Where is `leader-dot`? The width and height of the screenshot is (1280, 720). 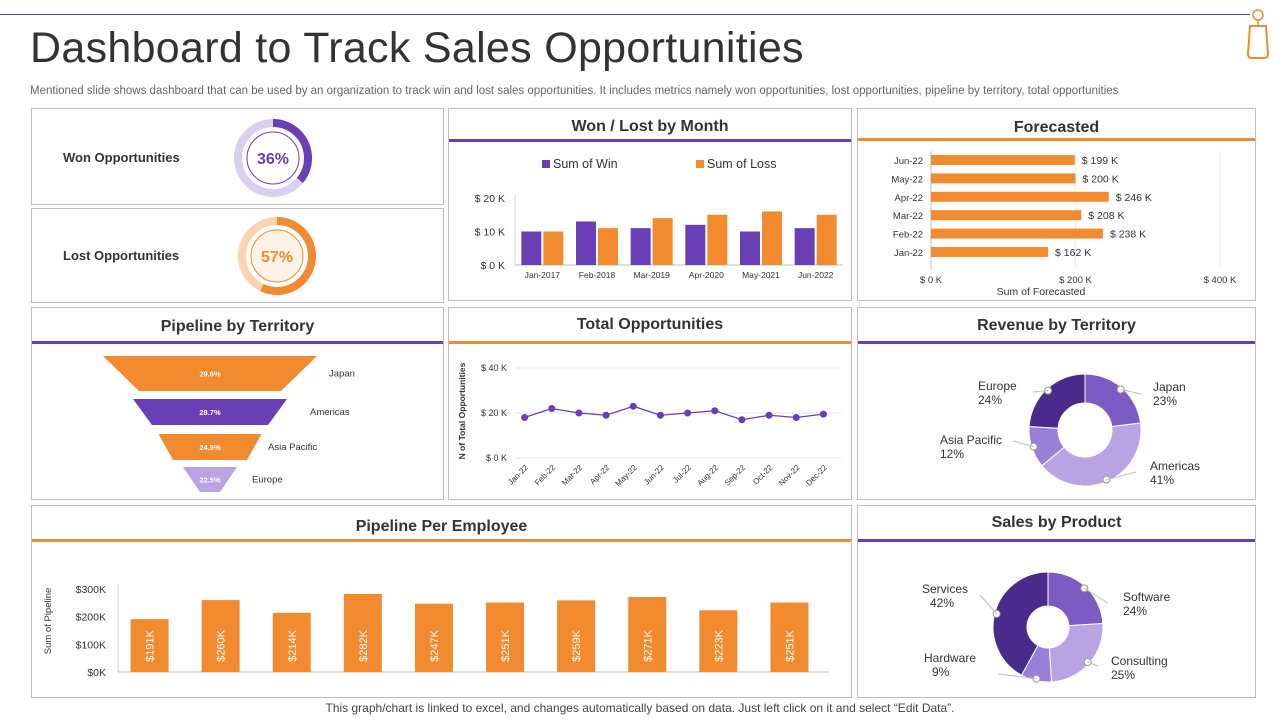 leader-dot is located at coordinates (1120, 389).